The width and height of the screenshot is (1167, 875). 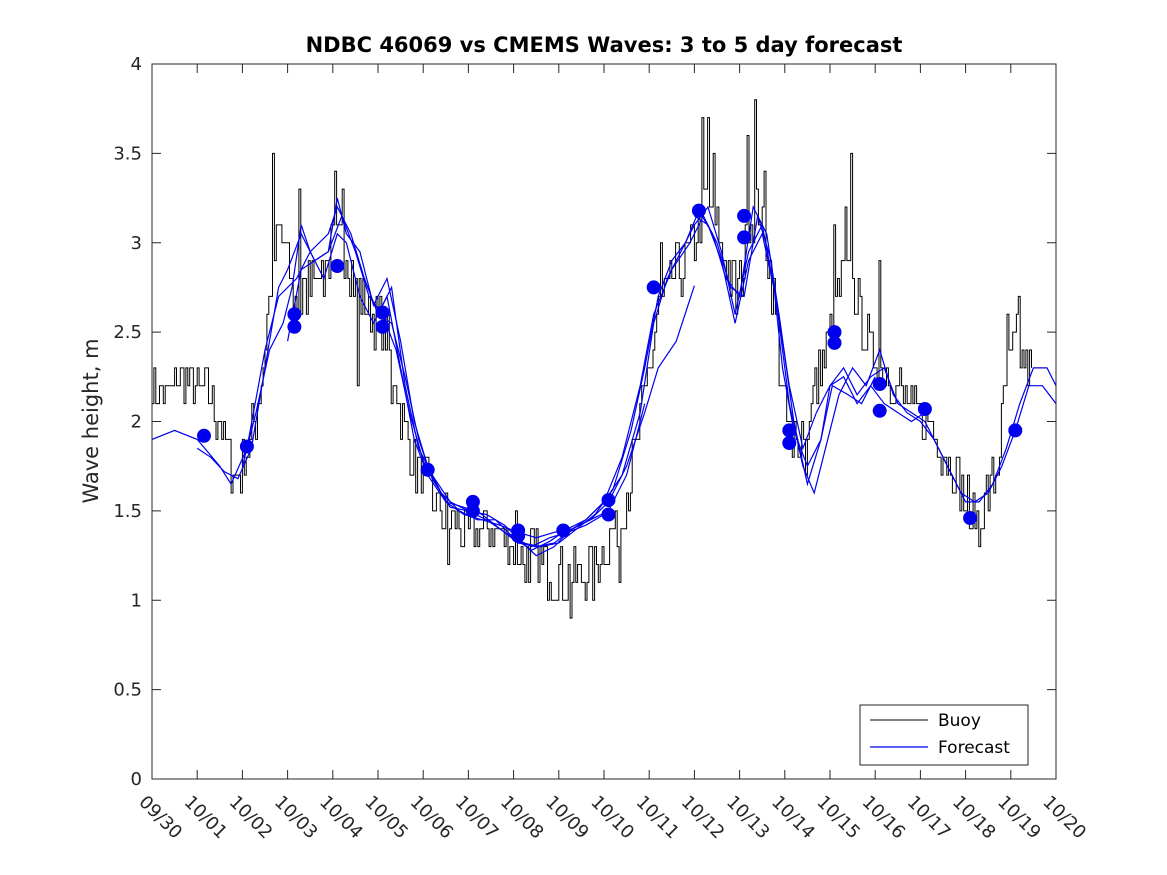 I want to click on legend-box, so click(x=944, y=735).